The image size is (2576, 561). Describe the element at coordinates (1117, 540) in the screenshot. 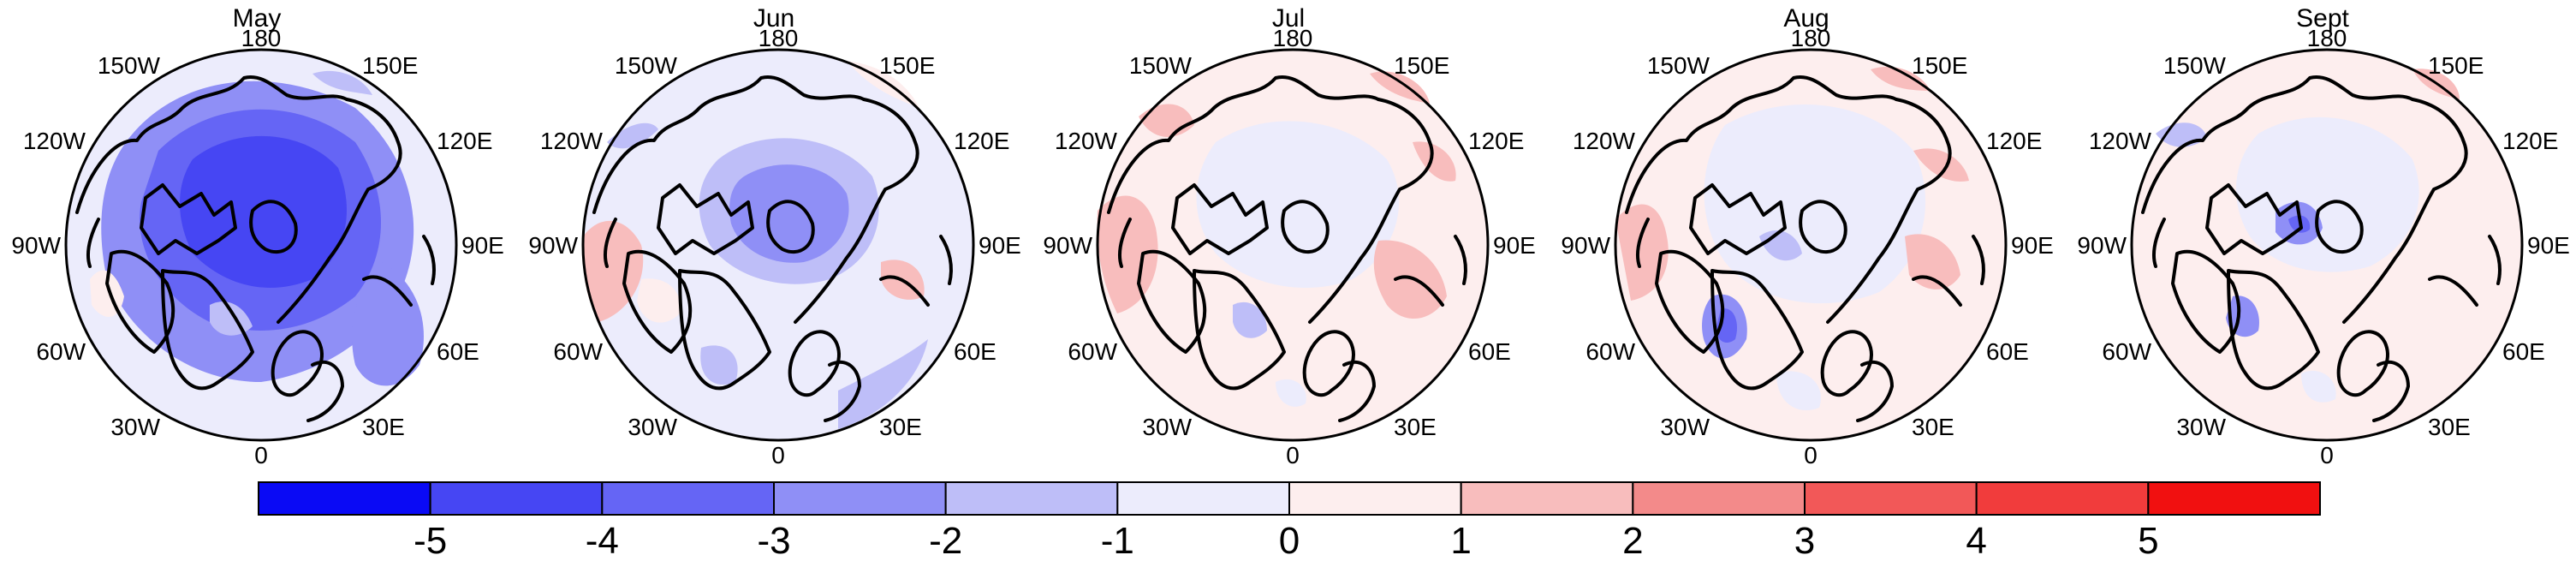

I see `colorbar-tick-label: -1` at that location.